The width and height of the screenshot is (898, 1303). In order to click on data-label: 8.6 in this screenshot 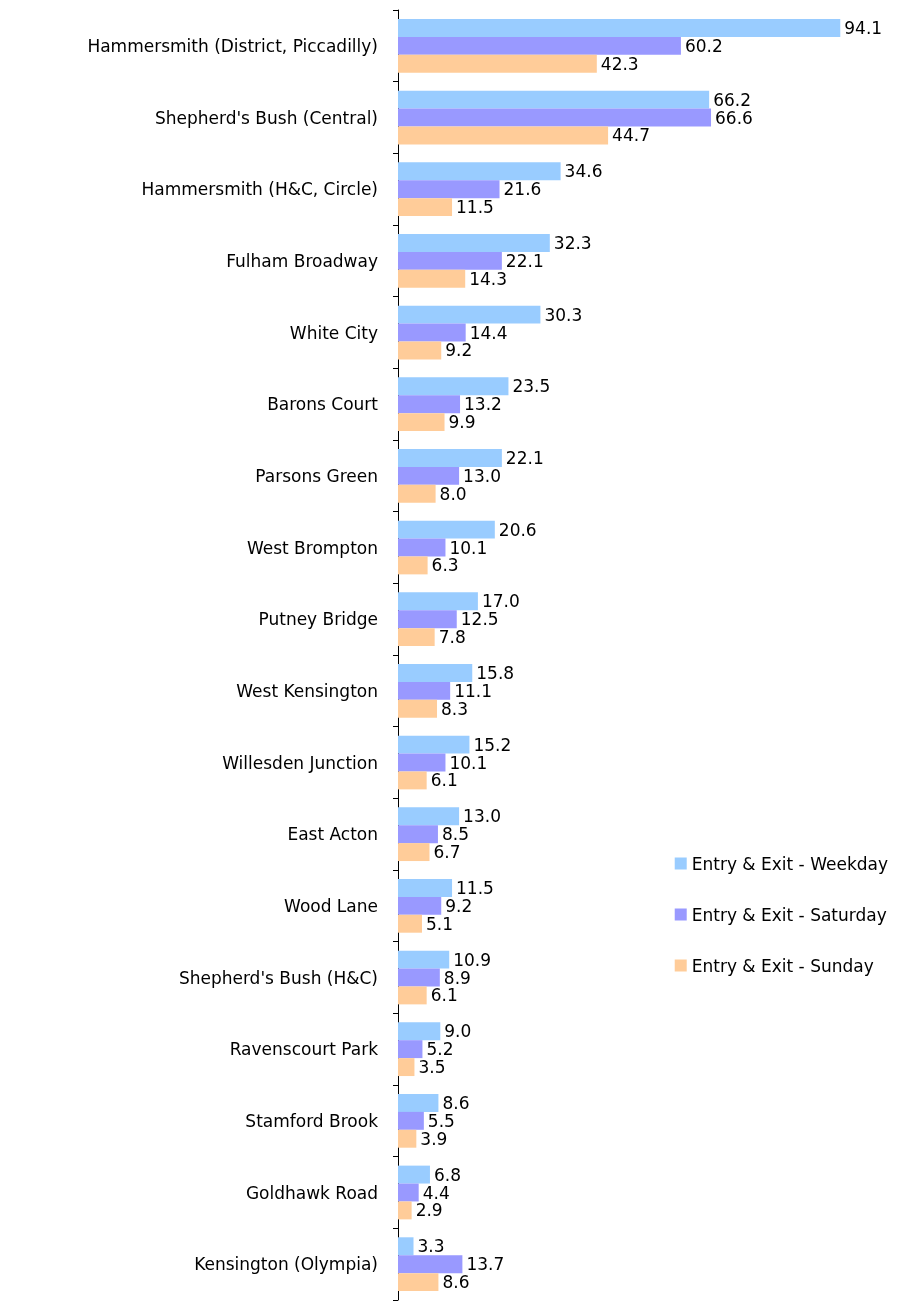, I will do `click(456, 1282)`.